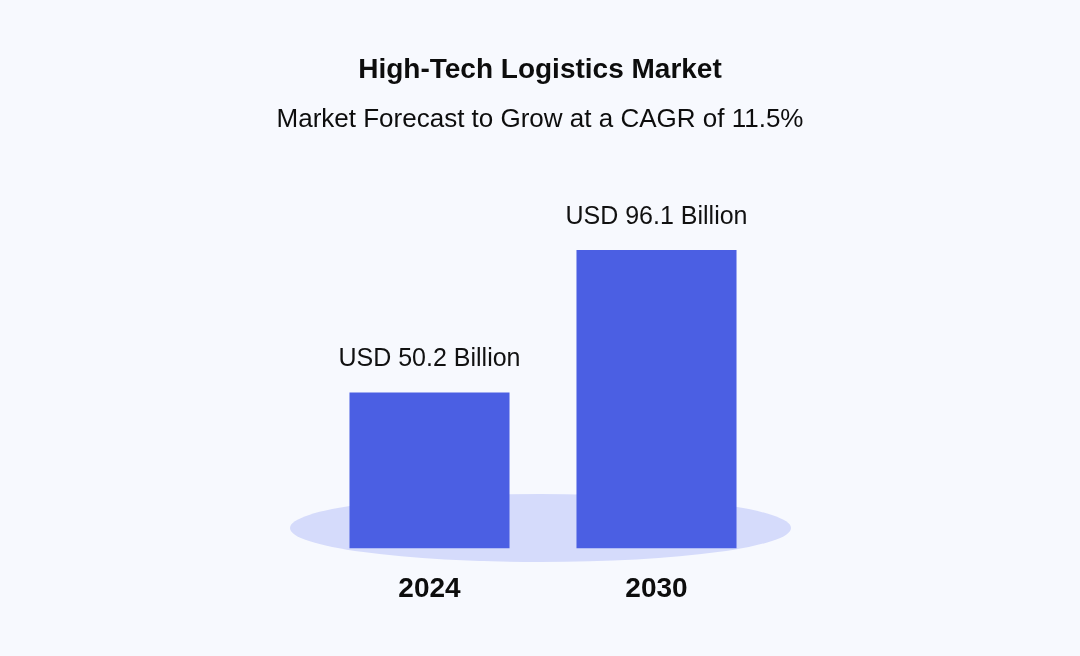 The width and height of the screenshot is (1080, 656). Describe the element at coordinates (429, 357) in the screenshot. I see `data-label: USD 50.2 Billion` at that location.